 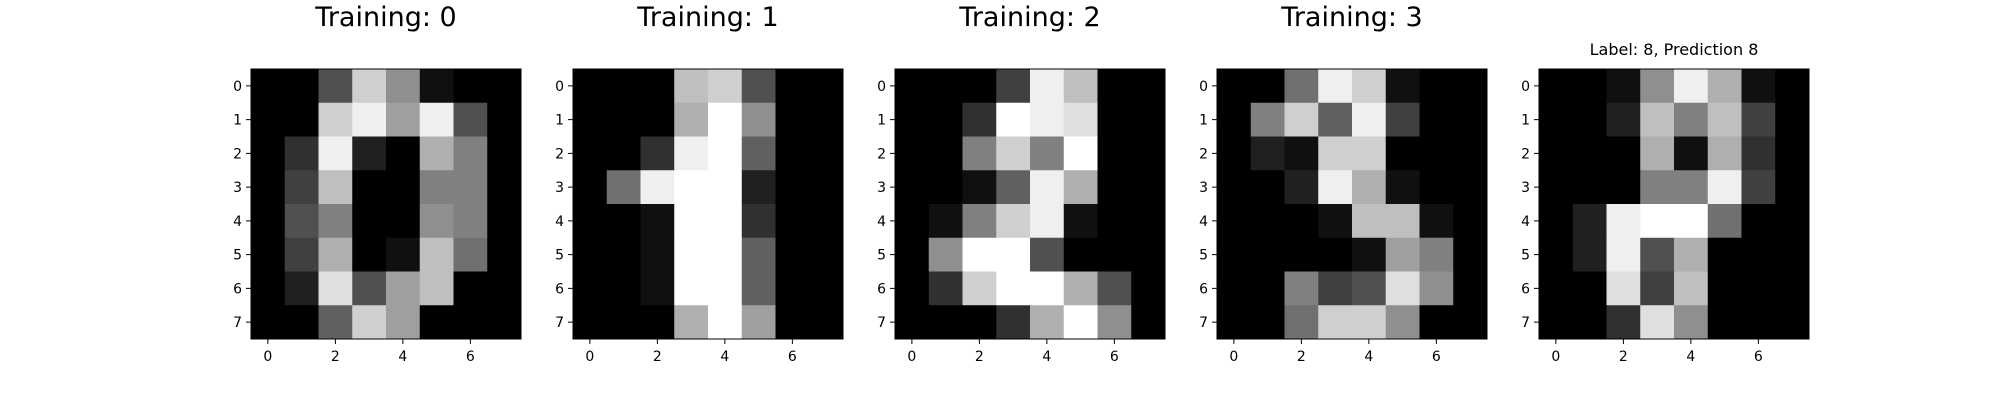 What do you see at coordinates (1021, 183) in the screenshot?
I see `panel-2: Training: 2 0 1 2 3 4 5 6 7 0 2 4 6` at bounding box center [1021, 183].